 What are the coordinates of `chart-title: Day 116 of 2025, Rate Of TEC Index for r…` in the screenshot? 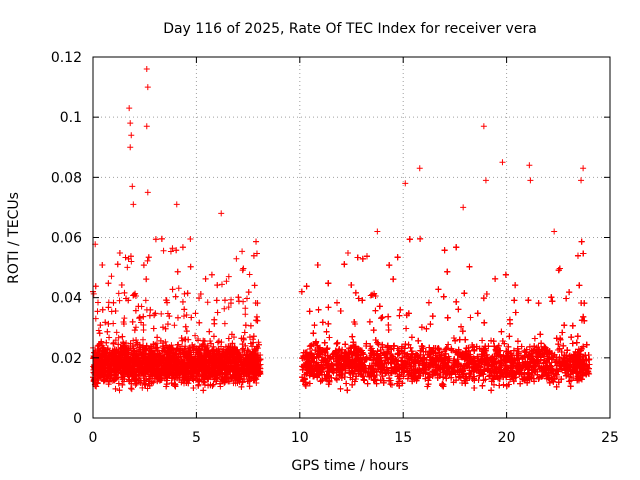 It's located at (350, 29).